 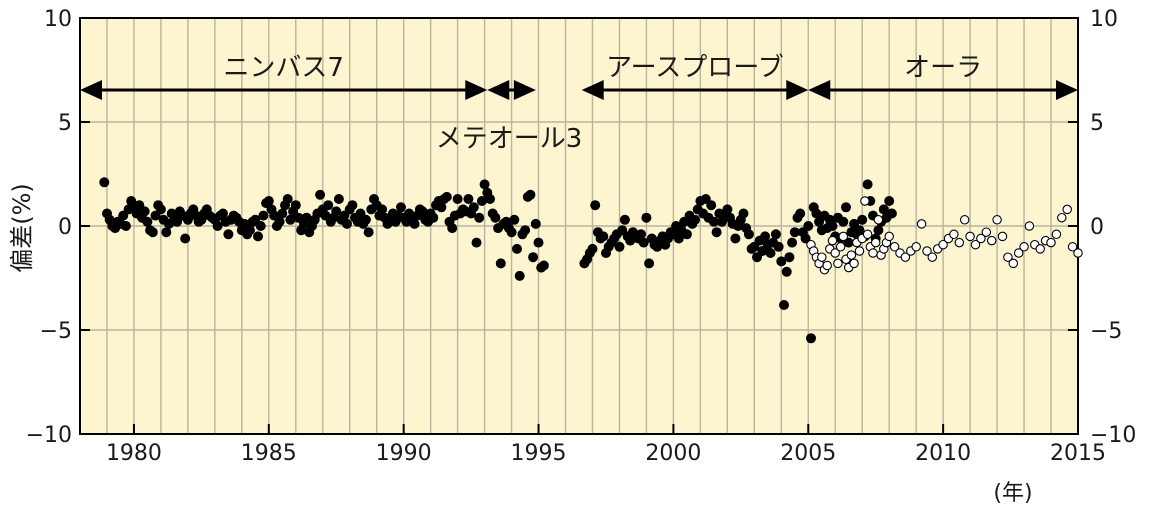 I want to click on x-tick-label: 1990, so click(x=404, y=453).